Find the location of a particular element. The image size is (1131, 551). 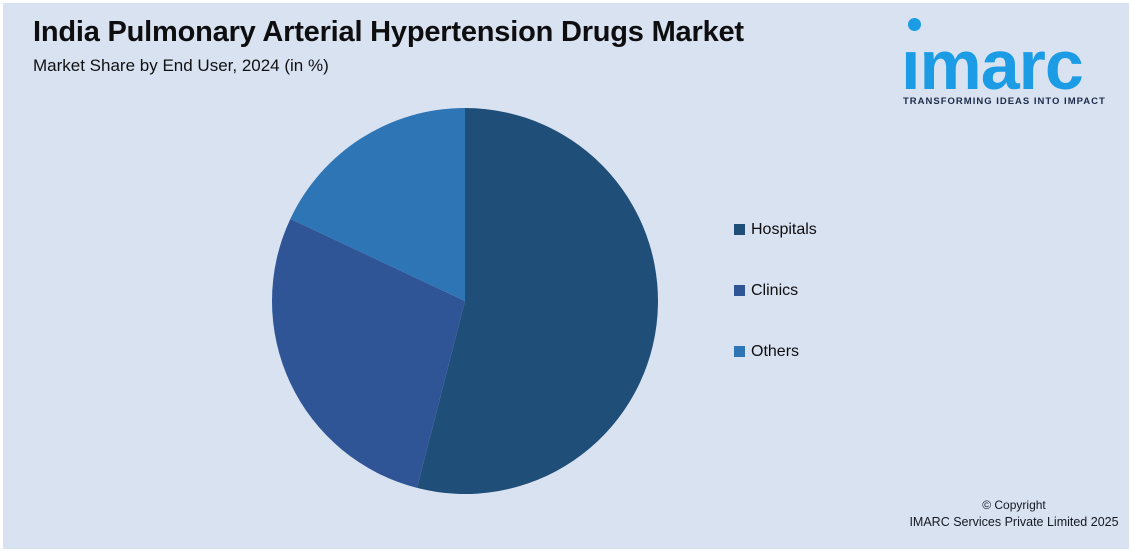

copyright-line1: © Copyright is located at coordinates (1014, 505).